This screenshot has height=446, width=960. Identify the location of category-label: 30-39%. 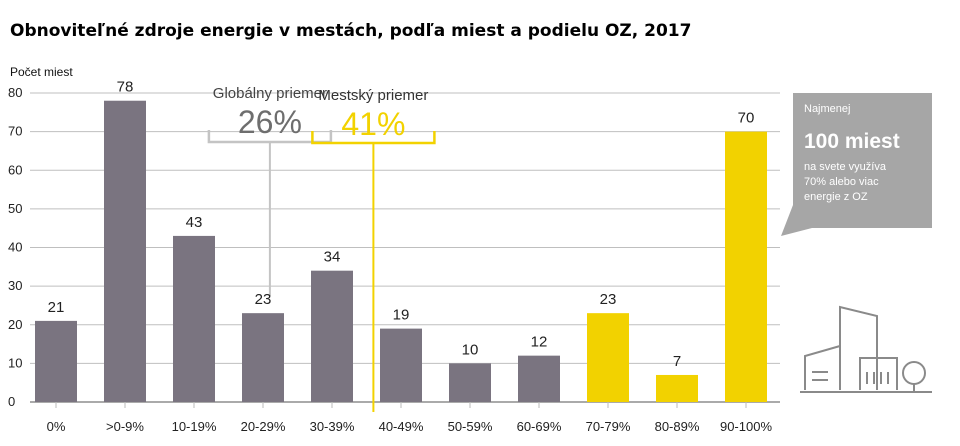
(332, 426).